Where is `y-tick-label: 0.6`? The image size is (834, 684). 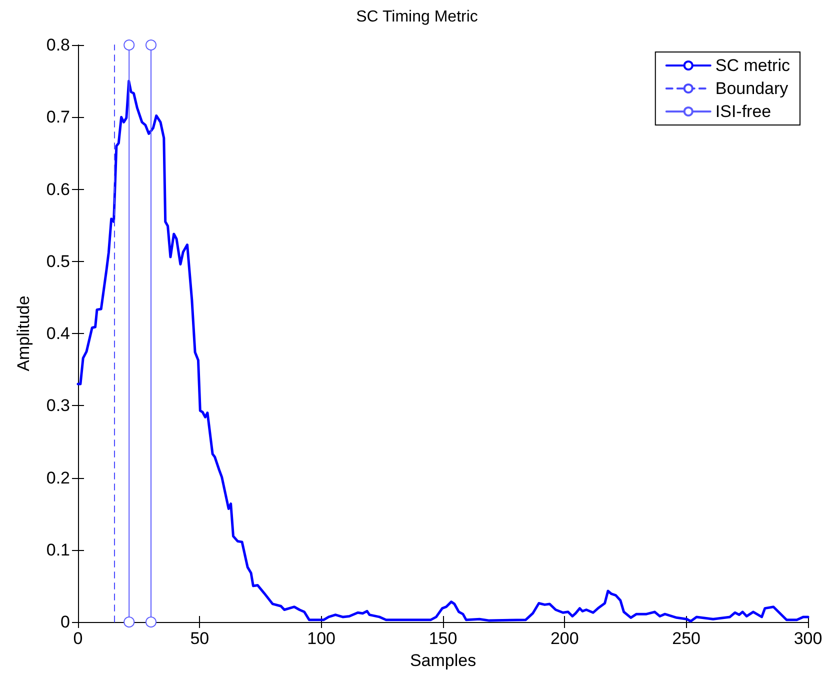
y-tick-label: 0.6 is located at coordinates (58, 189).